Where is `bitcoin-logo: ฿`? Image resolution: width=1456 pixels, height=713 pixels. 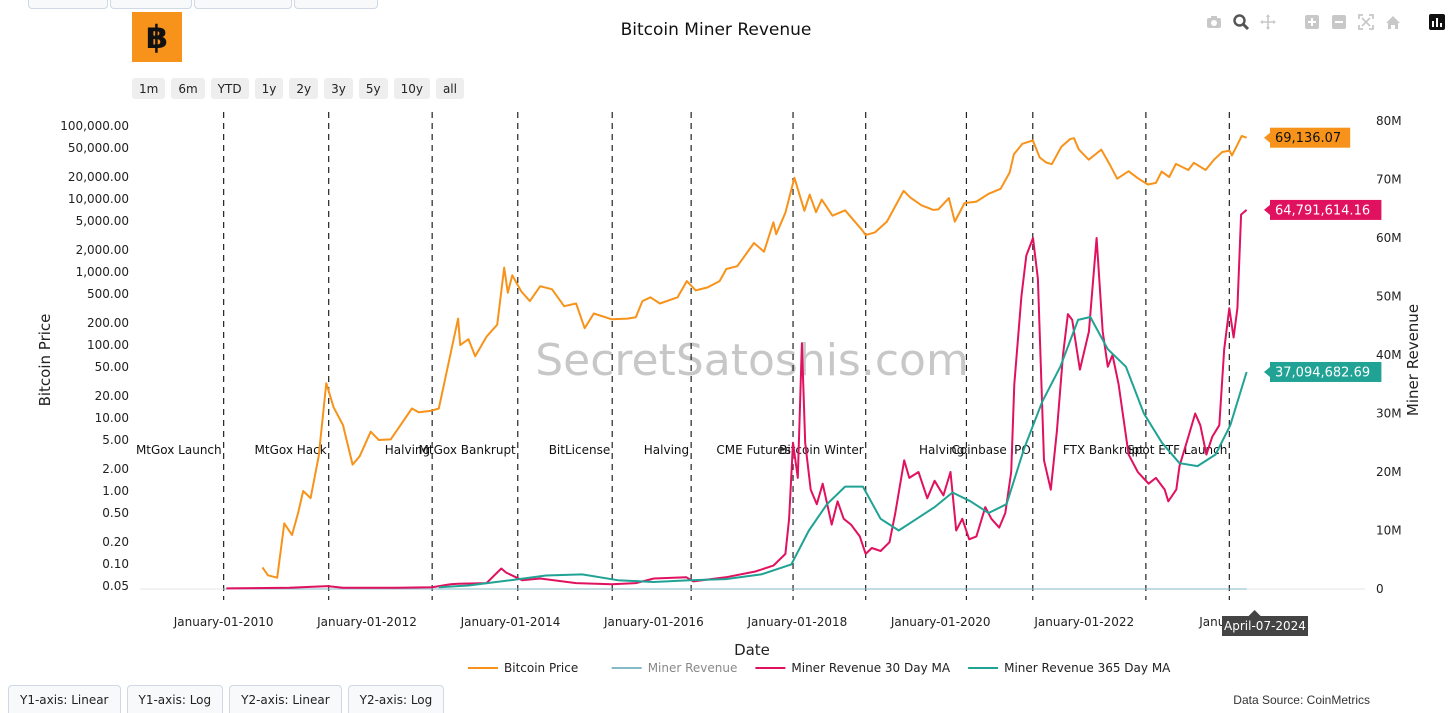
bitcoin-logo: ฿ is located at coordinates (157, 37).